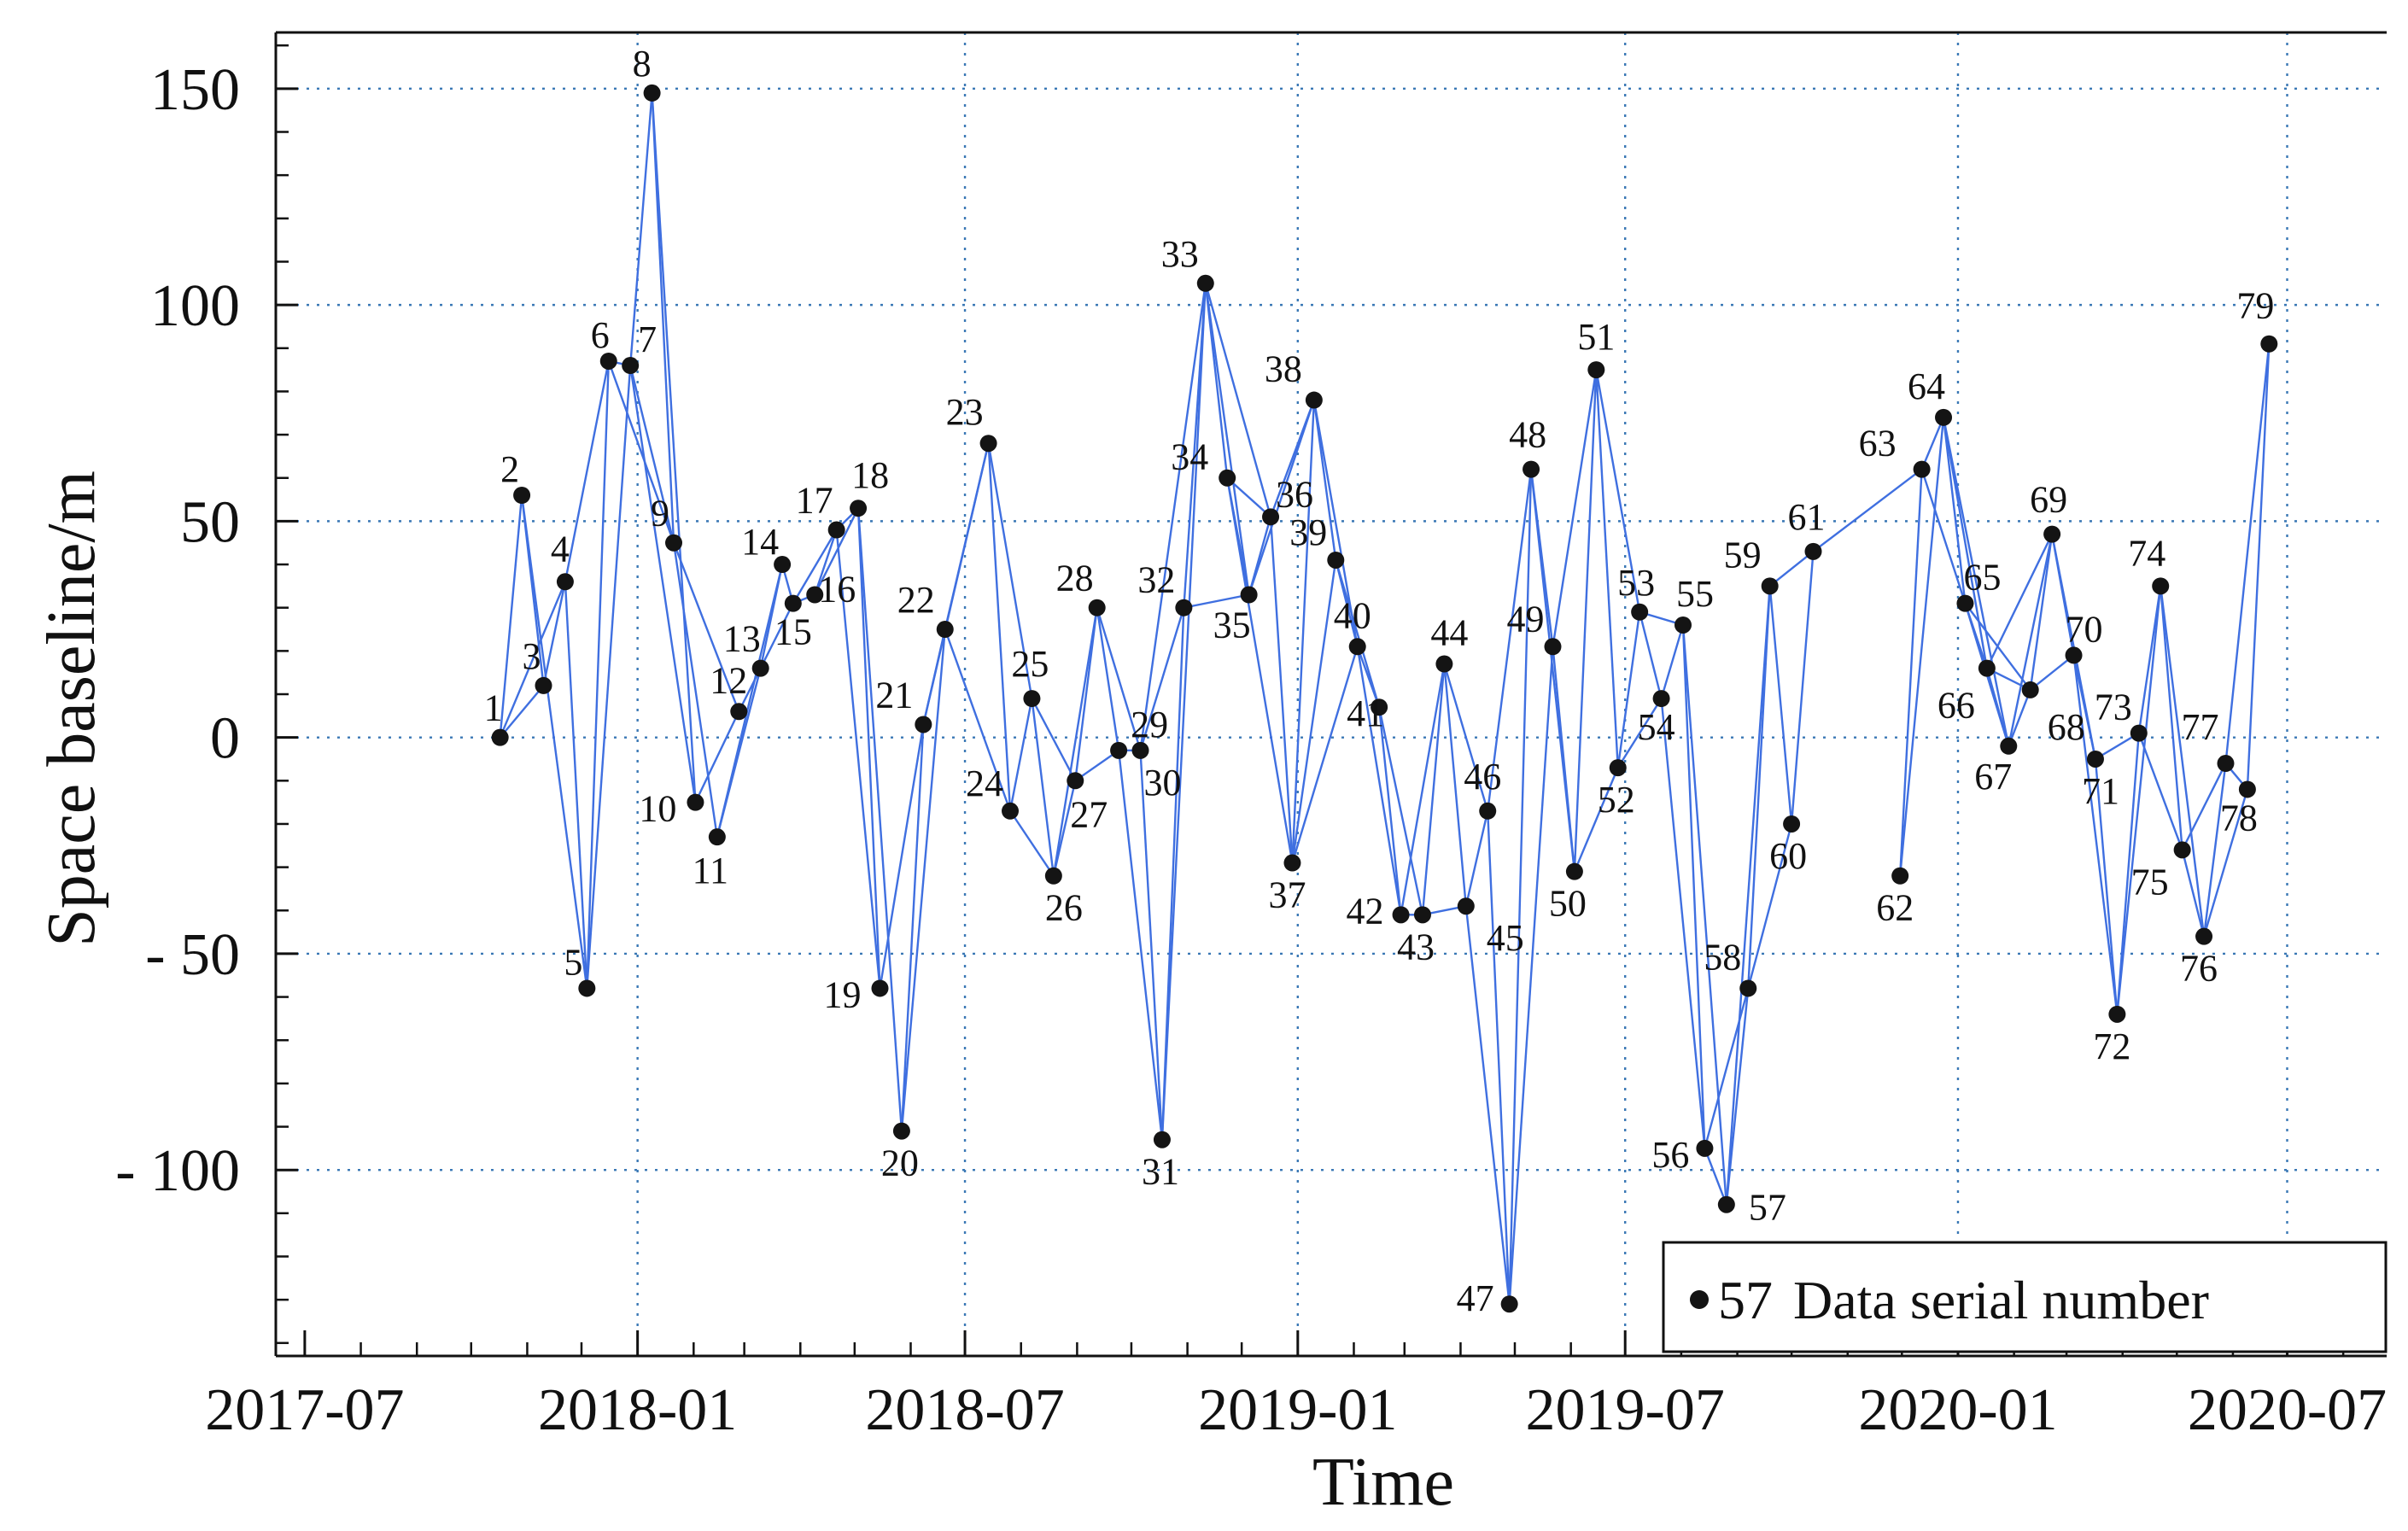 This screenshot has height=1531, width=2408. What do you see at coordinates (532, 656) in the screenshot?
I see `point-serial-label: 3` at bounding box center [532, 656].